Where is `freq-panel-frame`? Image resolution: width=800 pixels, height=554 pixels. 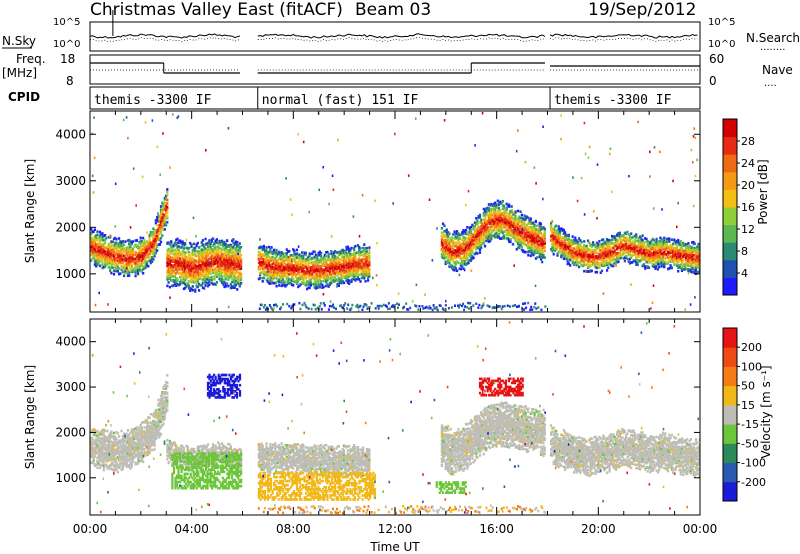 freq-panel-frame is located at coordinates (395, 69).